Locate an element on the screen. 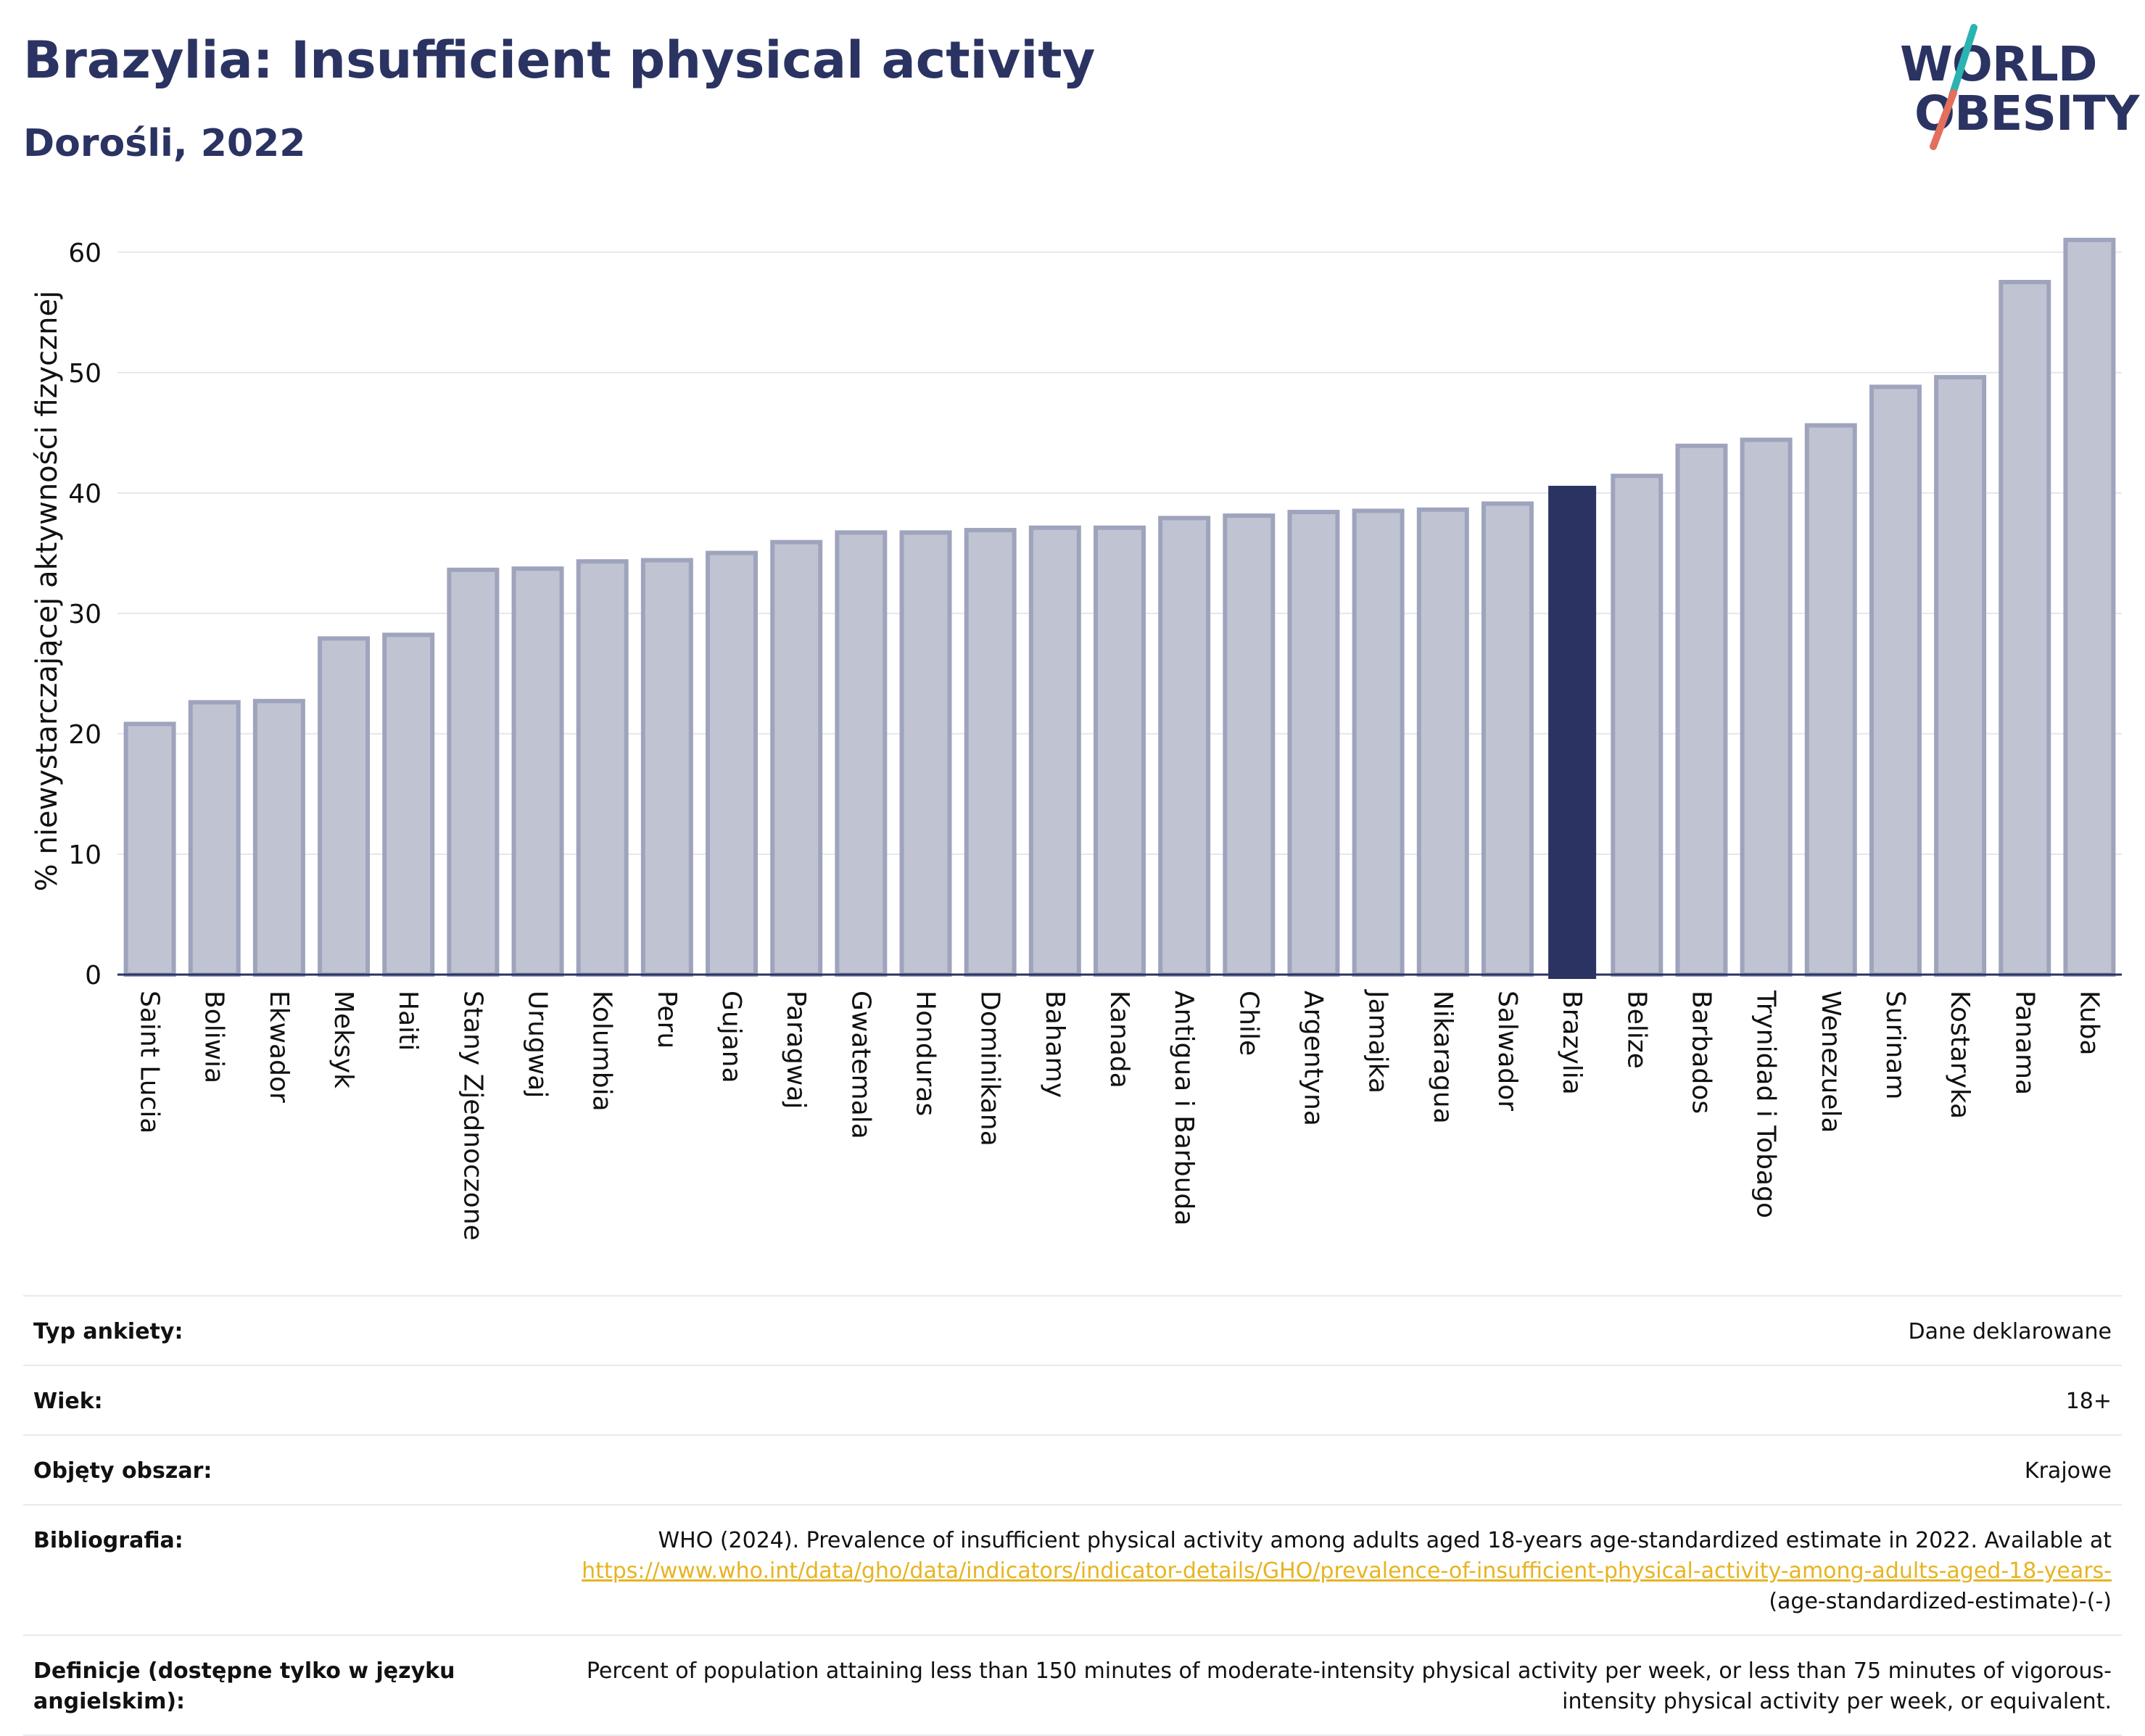 This screenshot has height=1736, width=2145. y-tick-label: 40 is located at coordinates (85, 494).